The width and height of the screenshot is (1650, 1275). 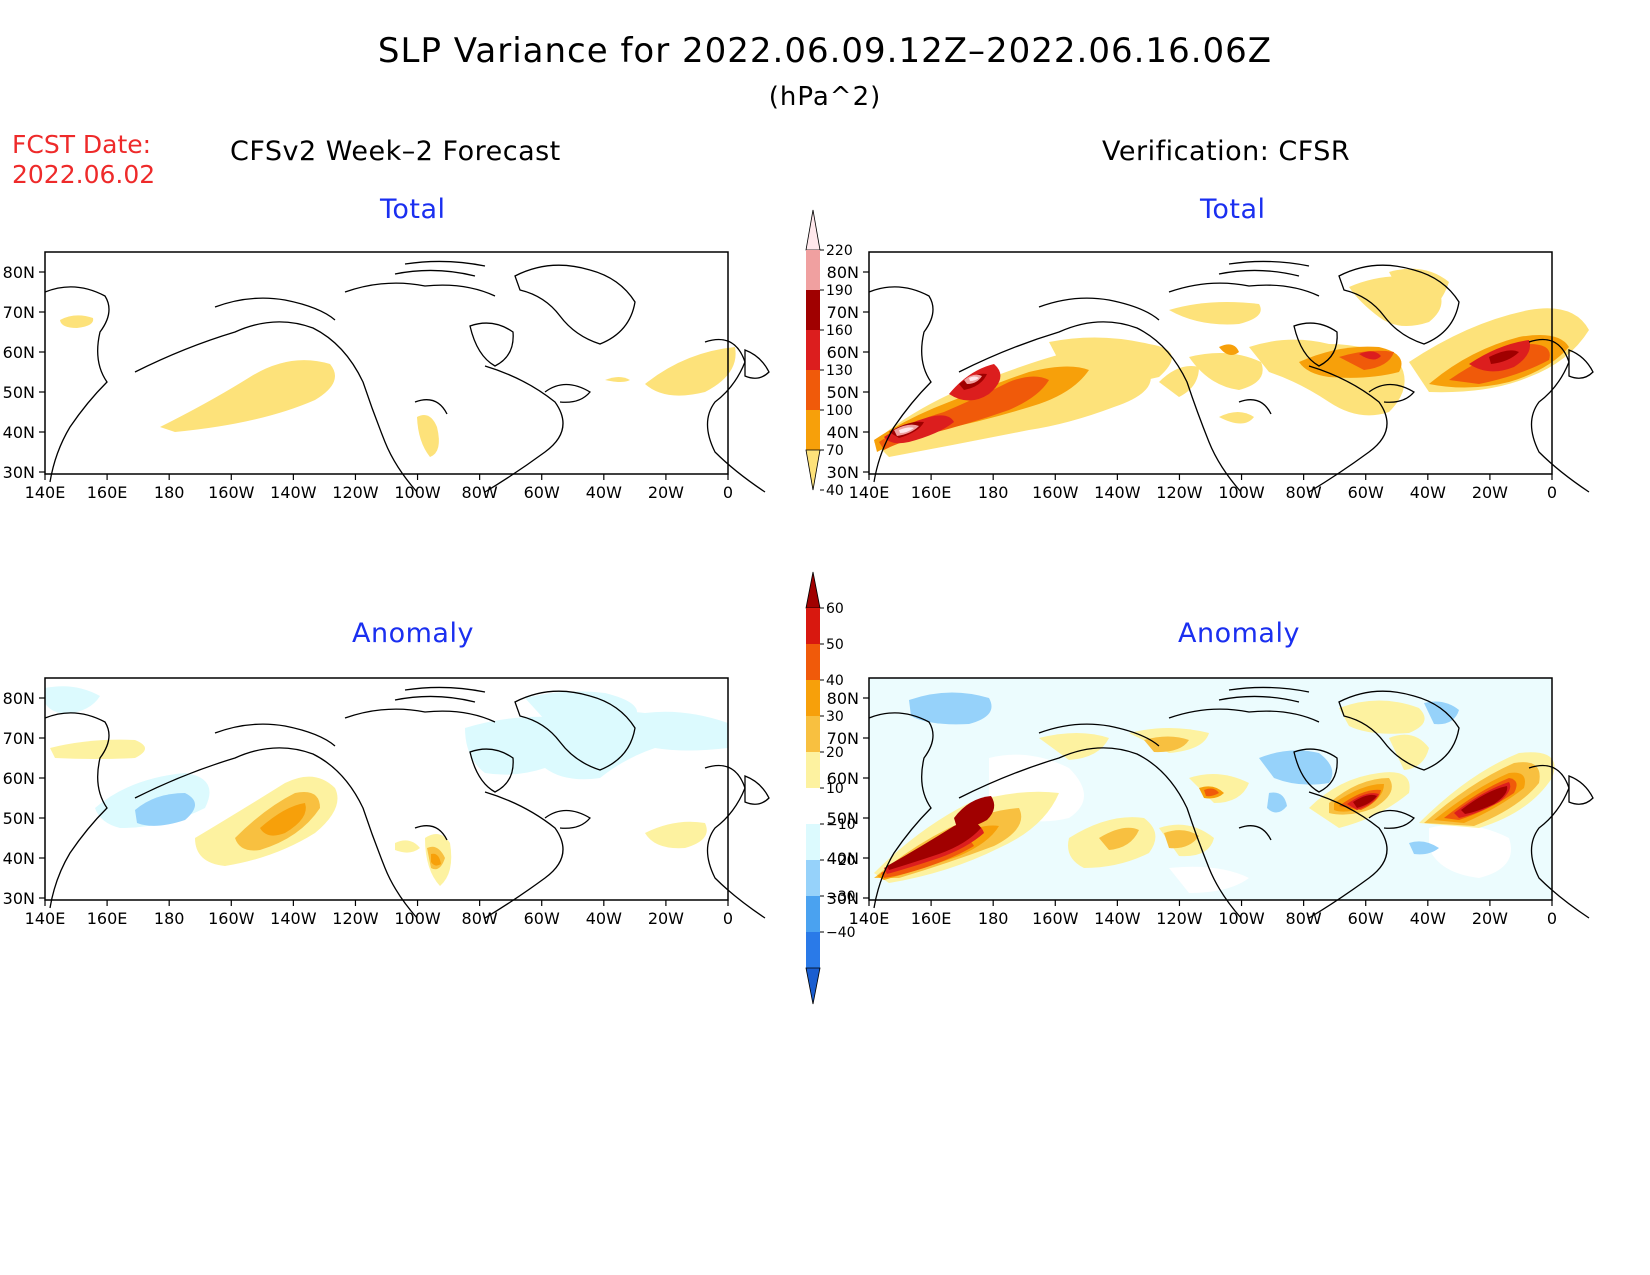 I want to click on colorbar-label: 40, so click(x=835, y=681).